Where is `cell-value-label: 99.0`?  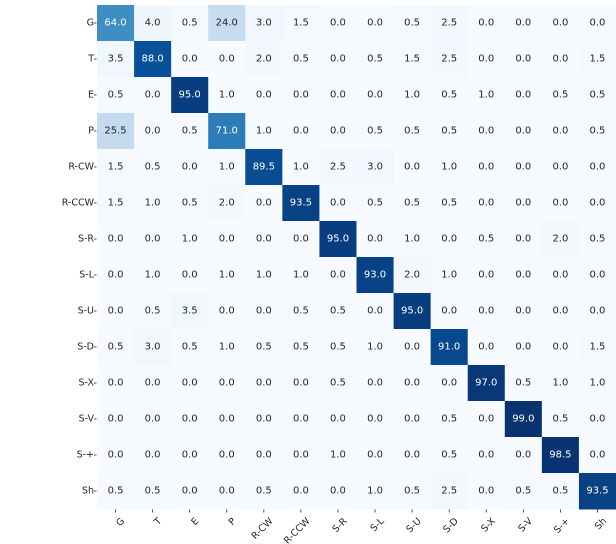 cell-value-label: 99.0 is located at coordinates (523, 419).